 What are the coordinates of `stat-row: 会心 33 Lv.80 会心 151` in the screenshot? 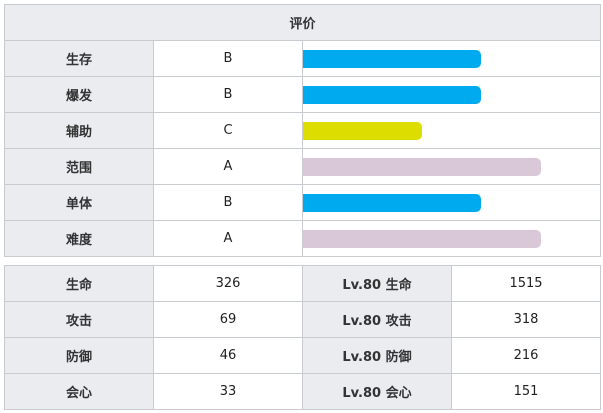 It's located at (302, 391).